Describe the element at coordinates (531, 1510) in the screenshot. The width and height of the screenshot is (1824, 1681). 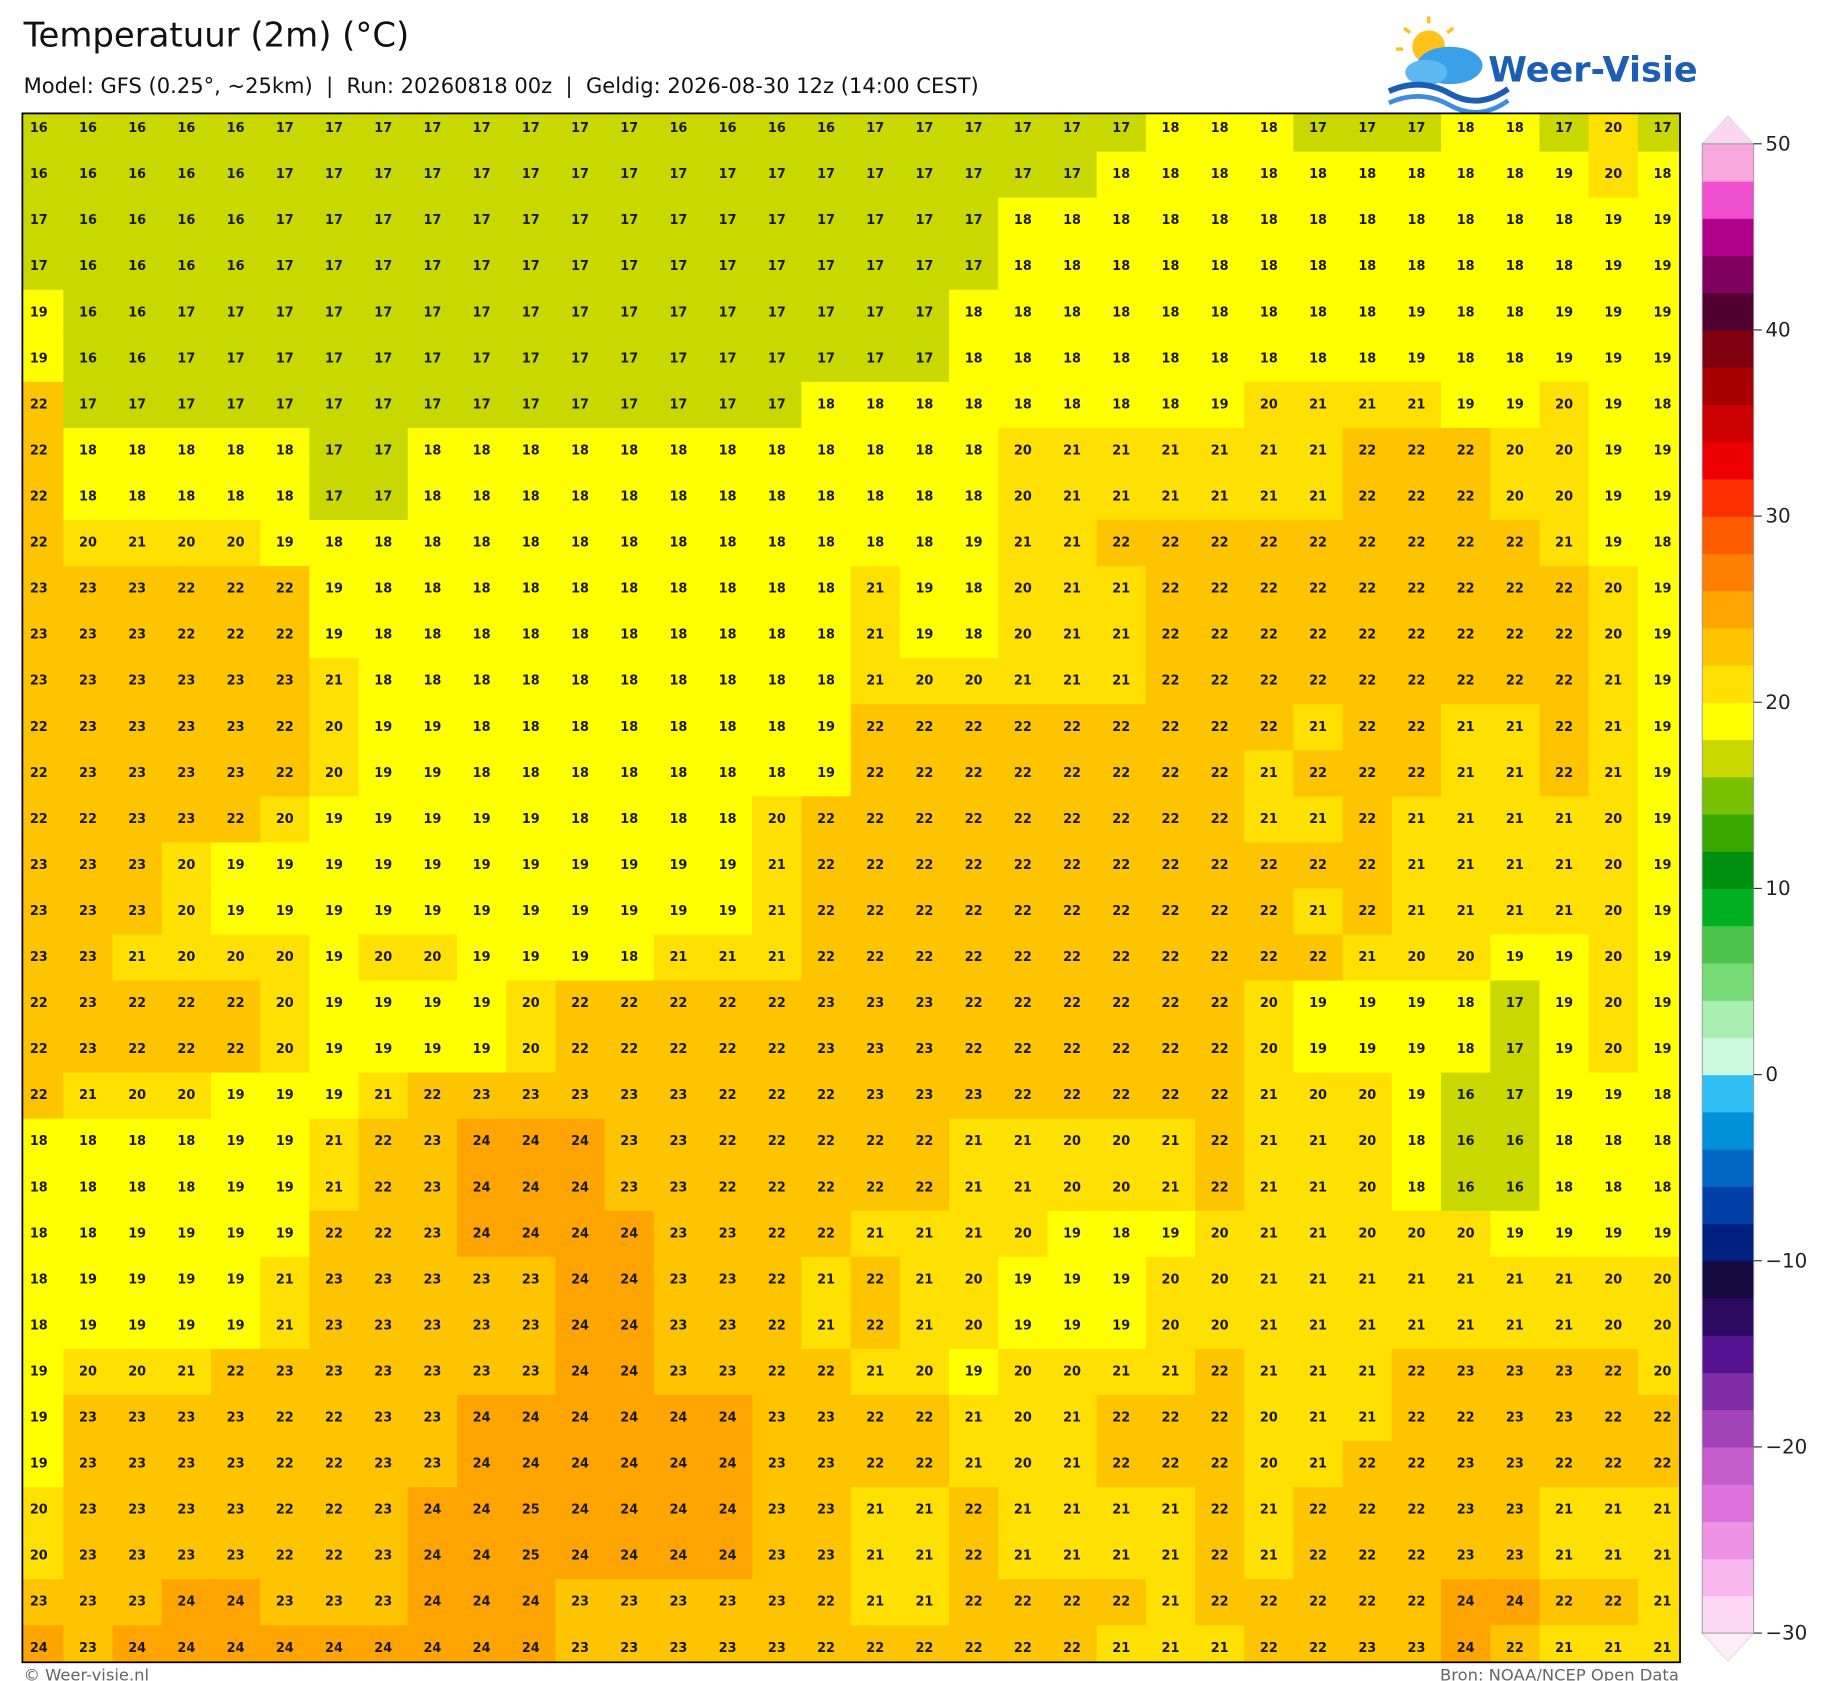
I see `cell-label: 25` at that location.